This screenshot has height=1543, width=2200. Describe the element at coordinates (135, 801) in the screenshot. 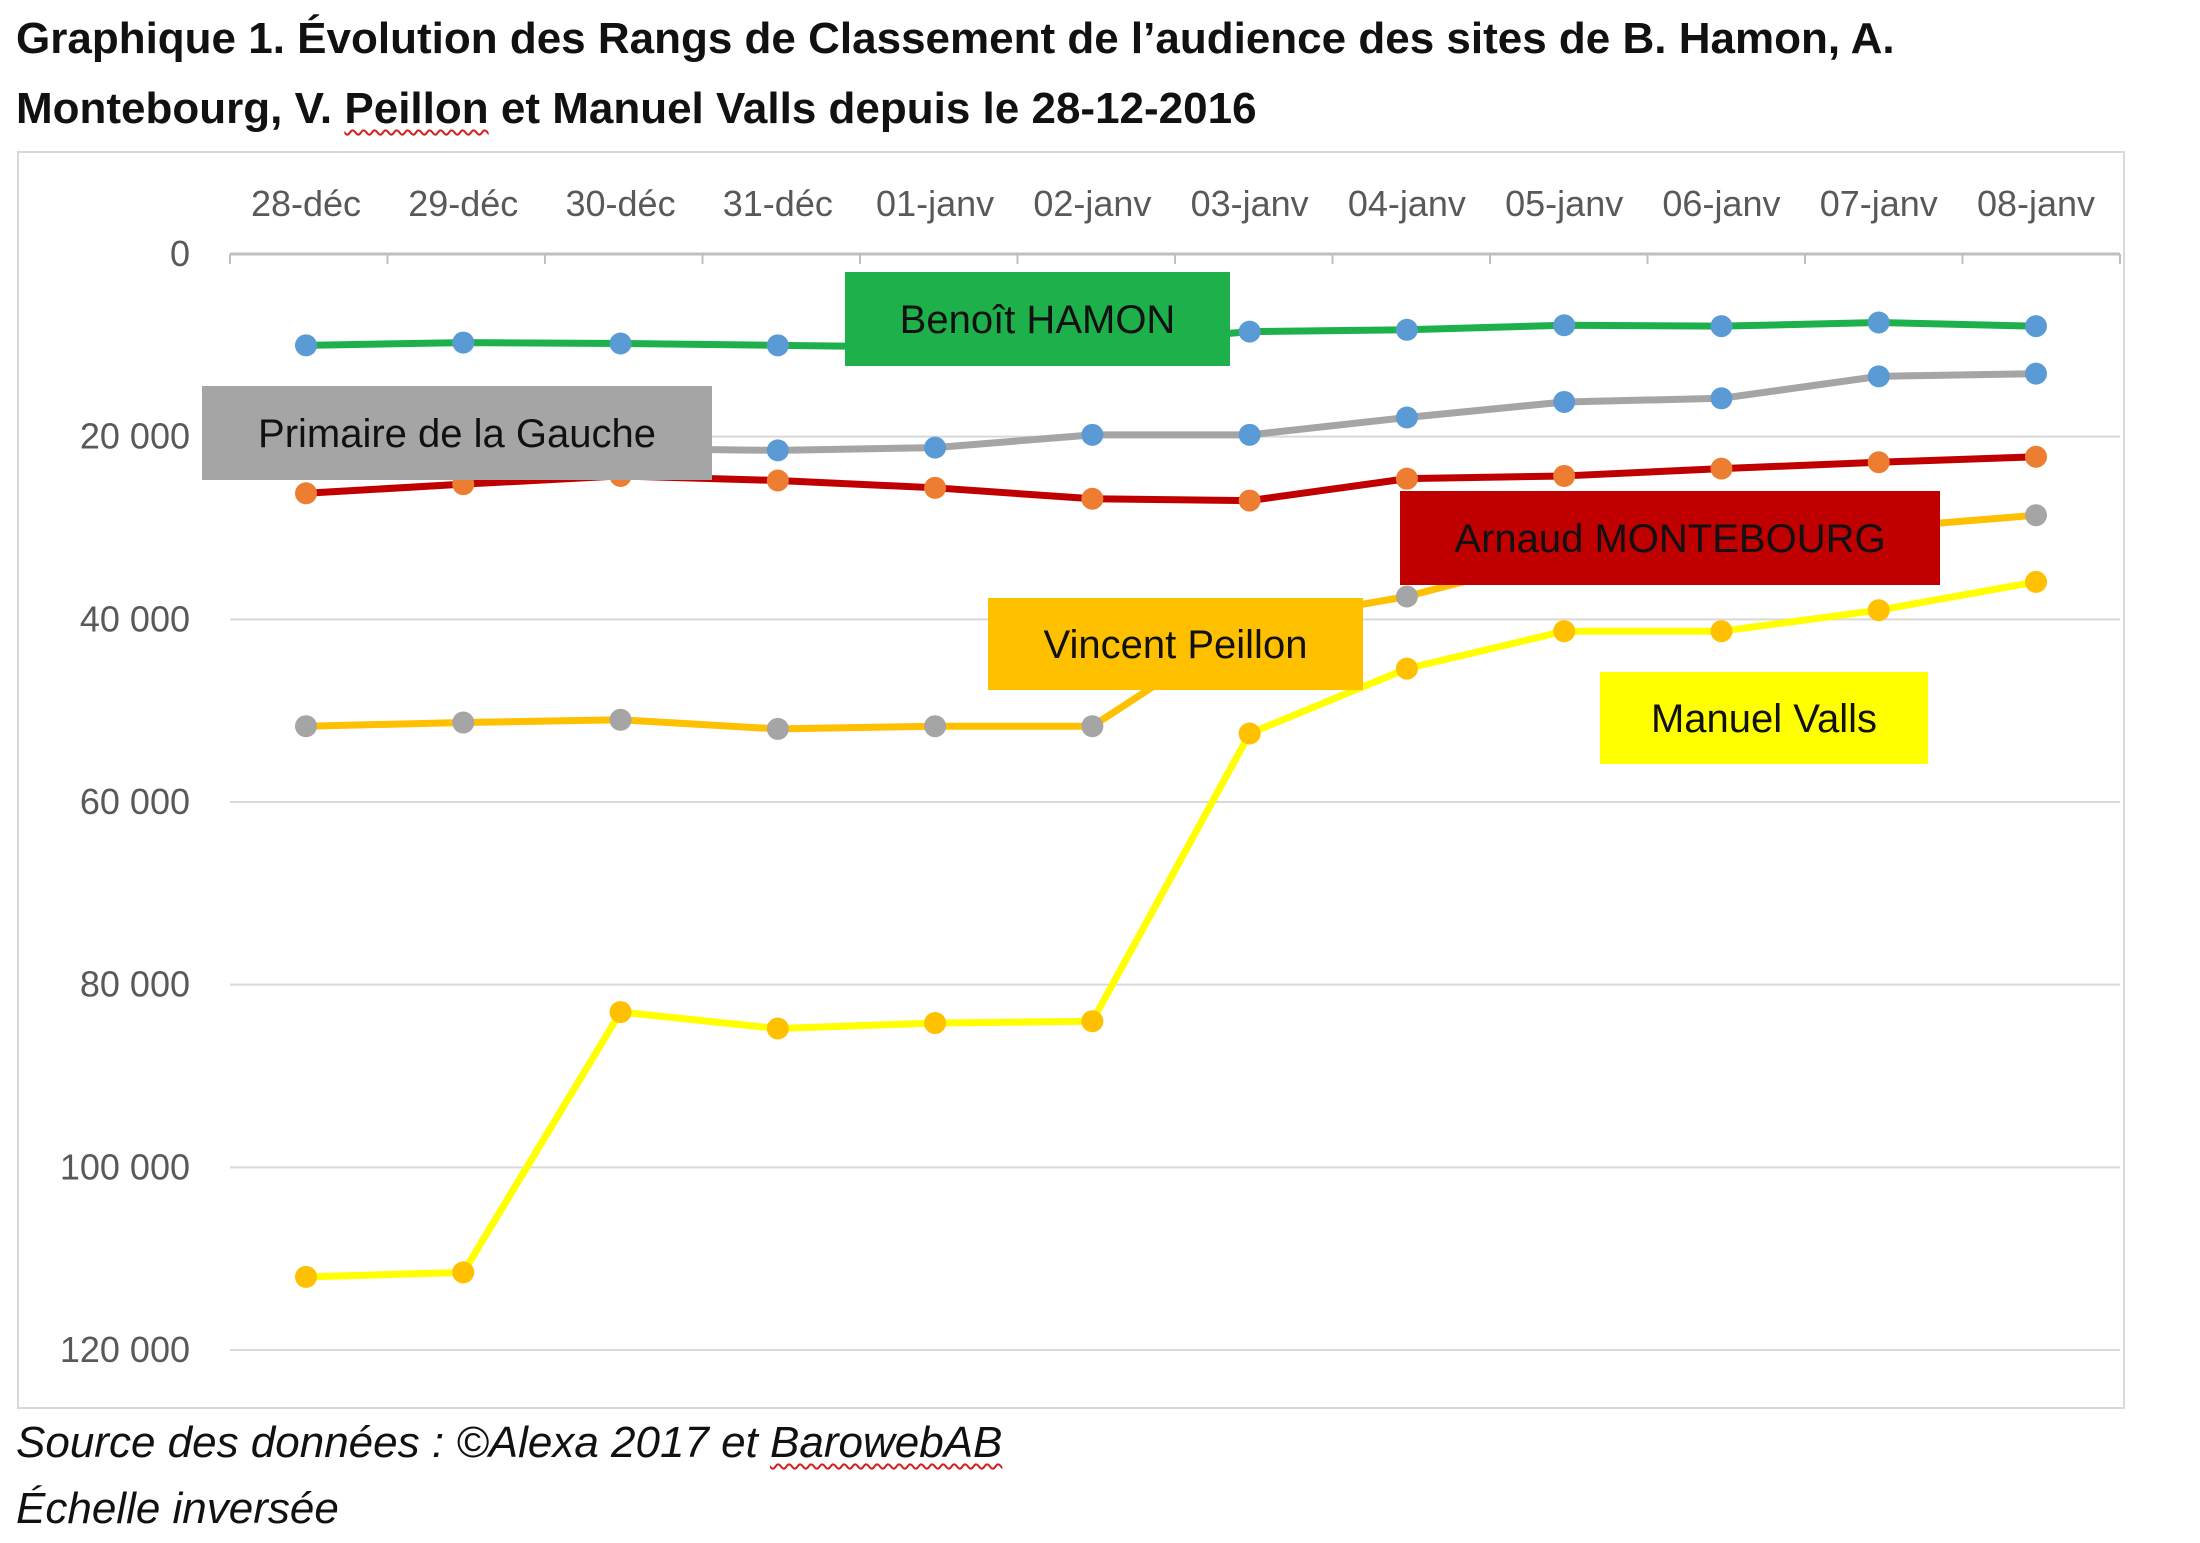

I see `y-tick-label: 60 000` at that location.